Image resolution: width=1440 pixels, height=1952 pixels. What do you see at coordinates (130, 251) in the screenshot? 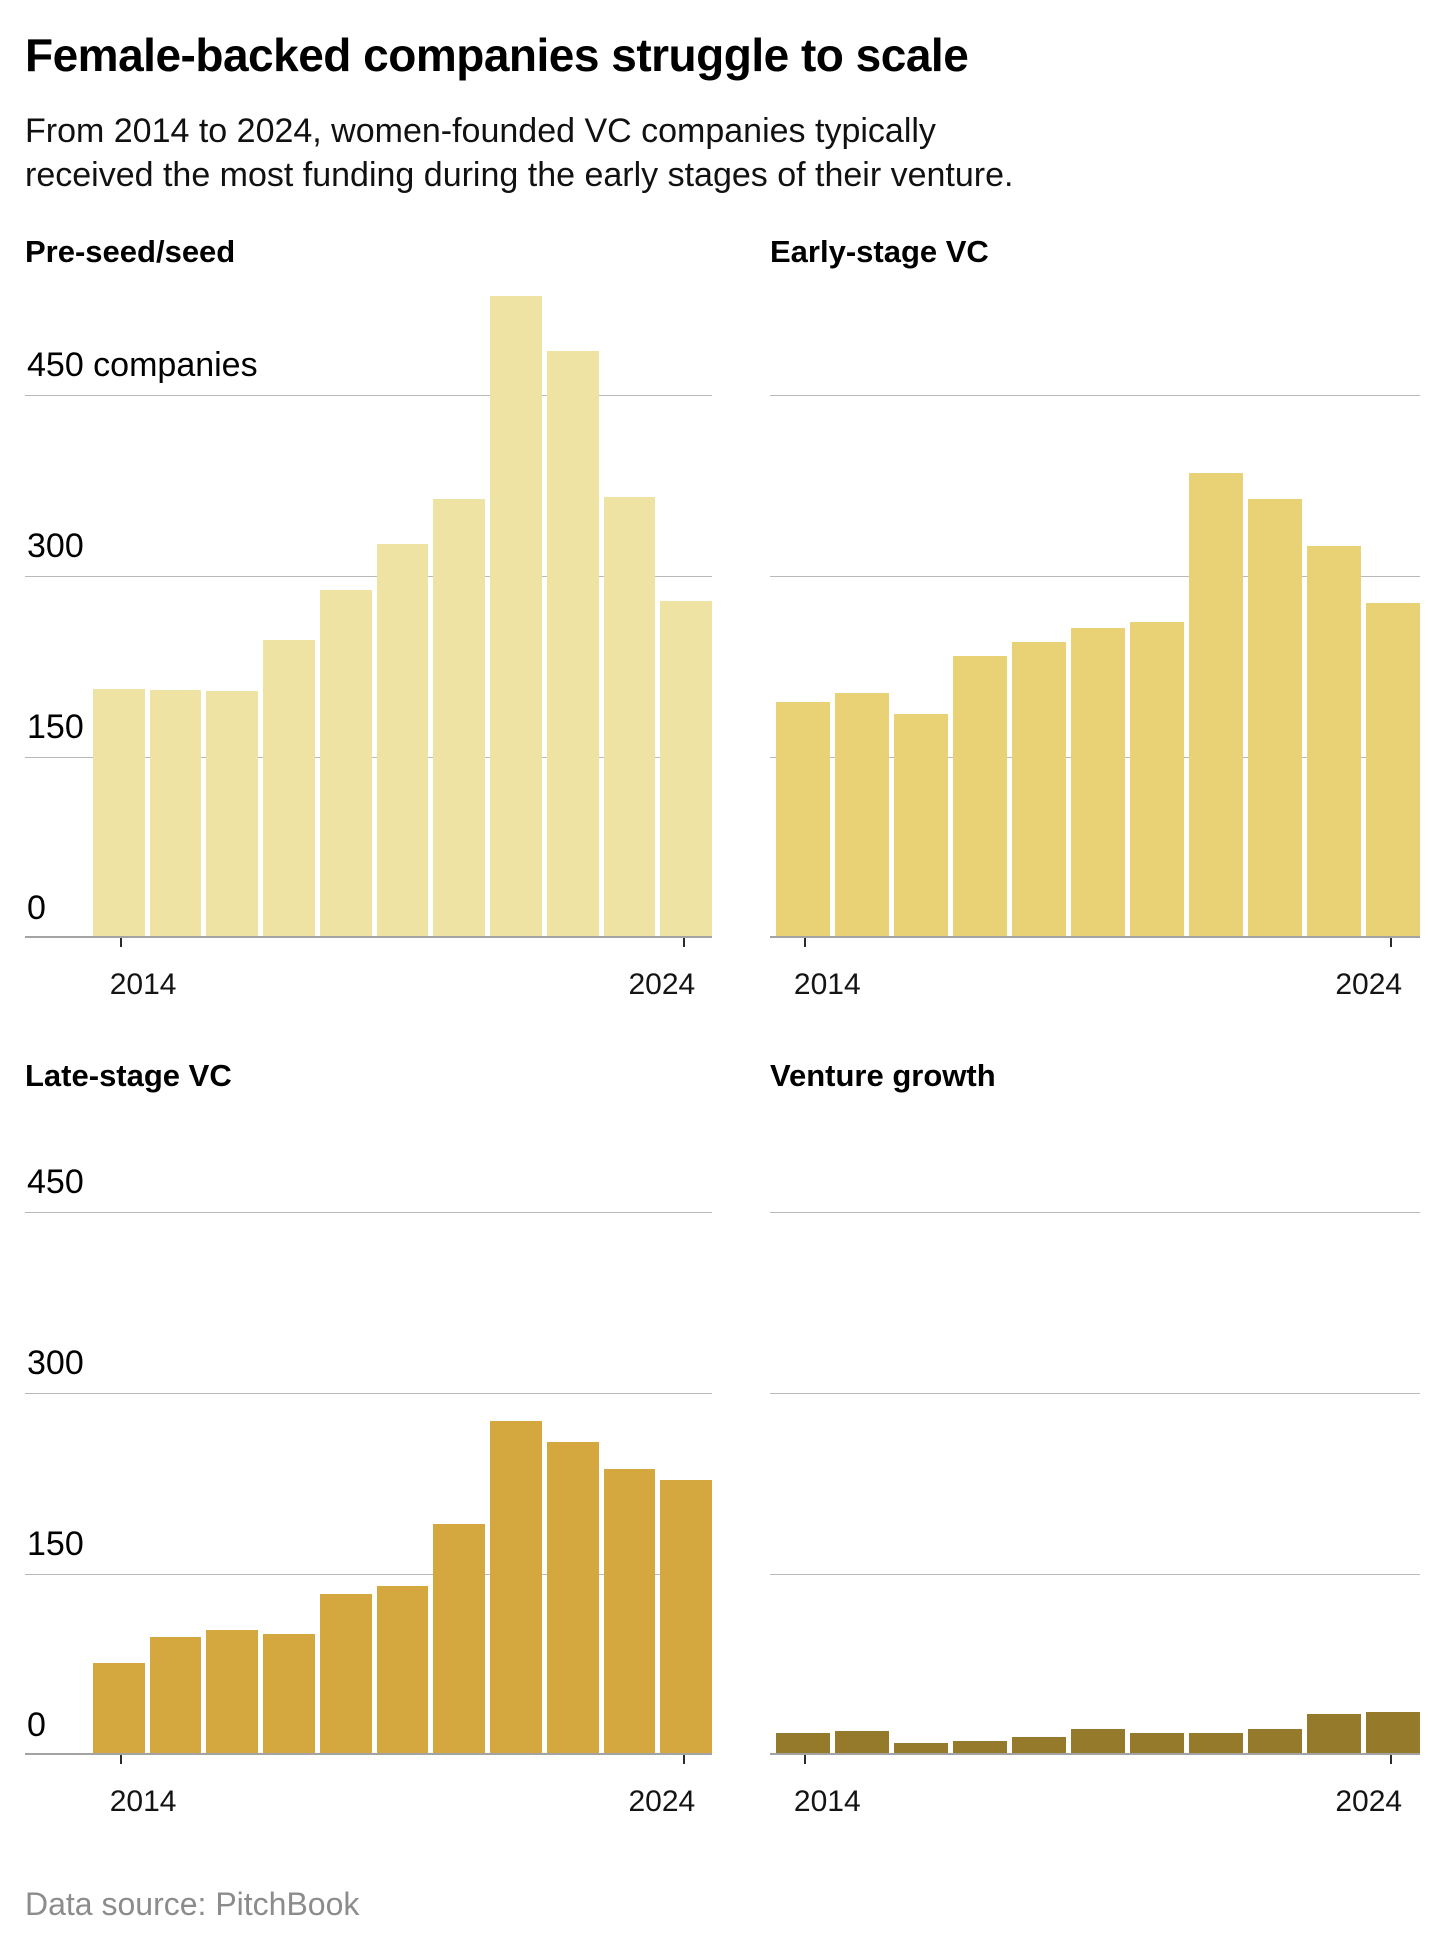
I see `panel-title-preseed: Pre-seed/seed` at bounding box center [130, 251].